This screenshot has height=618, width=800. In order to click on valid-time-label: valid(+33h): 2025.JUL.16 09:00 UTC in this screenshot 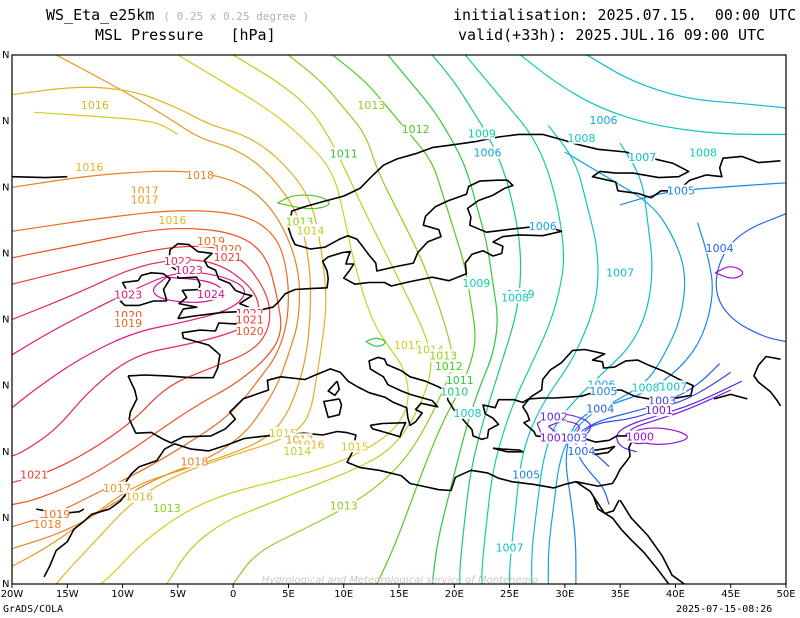, I will do `click(612, 35)`.